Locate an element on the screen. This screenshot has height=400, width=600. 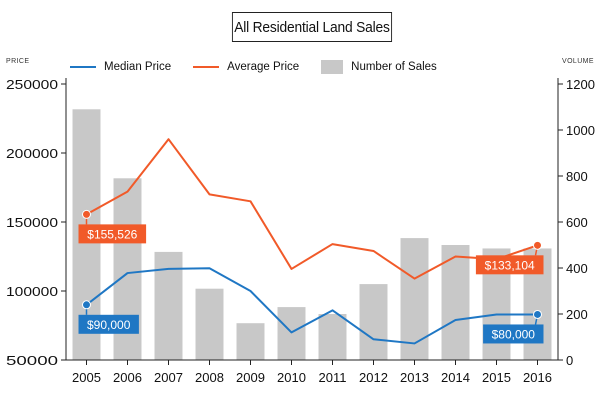
right-tick-label: 1200 is located at coordinates (580, 84).